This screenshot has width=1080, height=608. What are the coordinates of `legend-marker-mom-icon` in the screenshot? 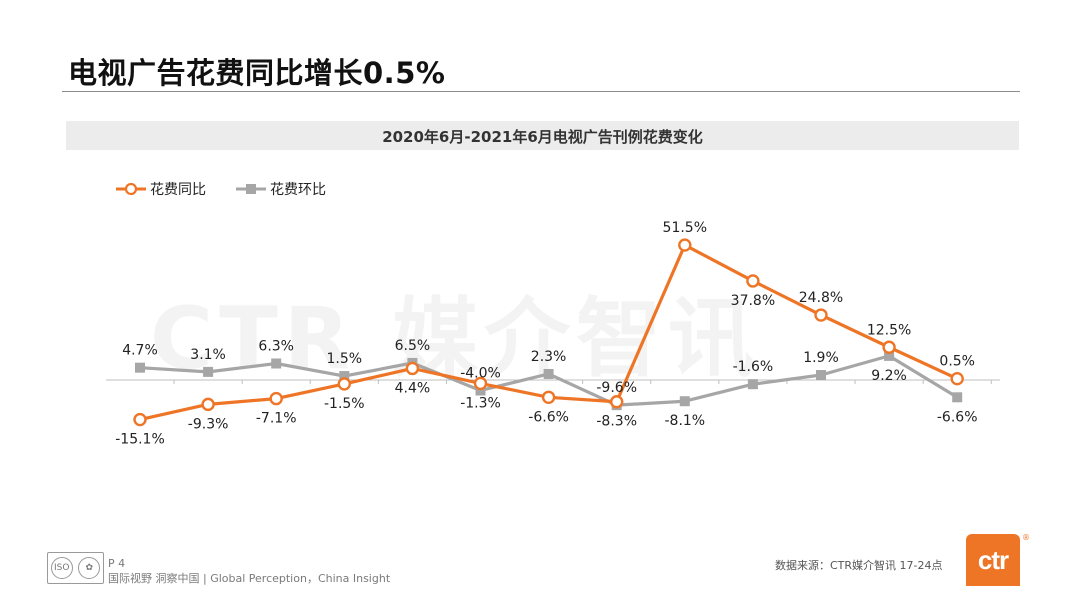 It's located at (251, 189).